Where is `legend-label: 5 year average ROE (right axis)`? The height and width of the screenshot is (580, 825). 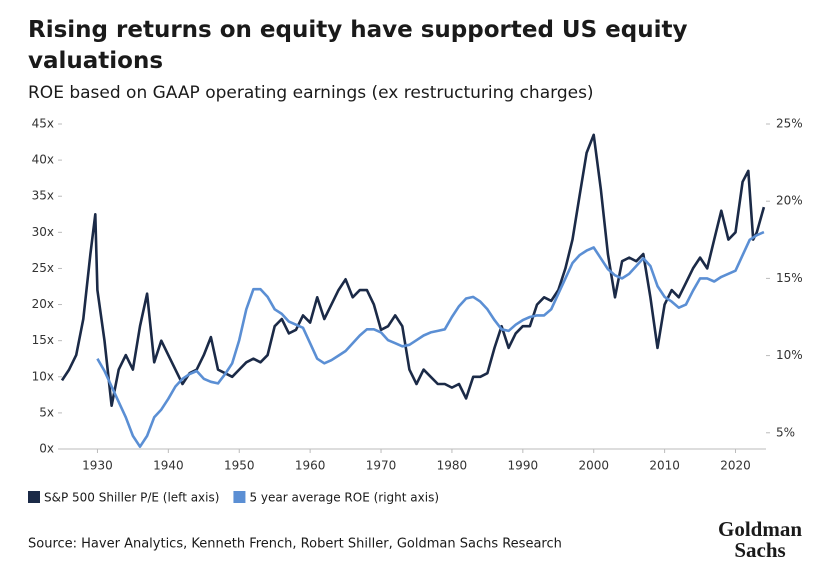
legend-label: 5 year average ROE (right axis) is located at coordinates (344, 498).